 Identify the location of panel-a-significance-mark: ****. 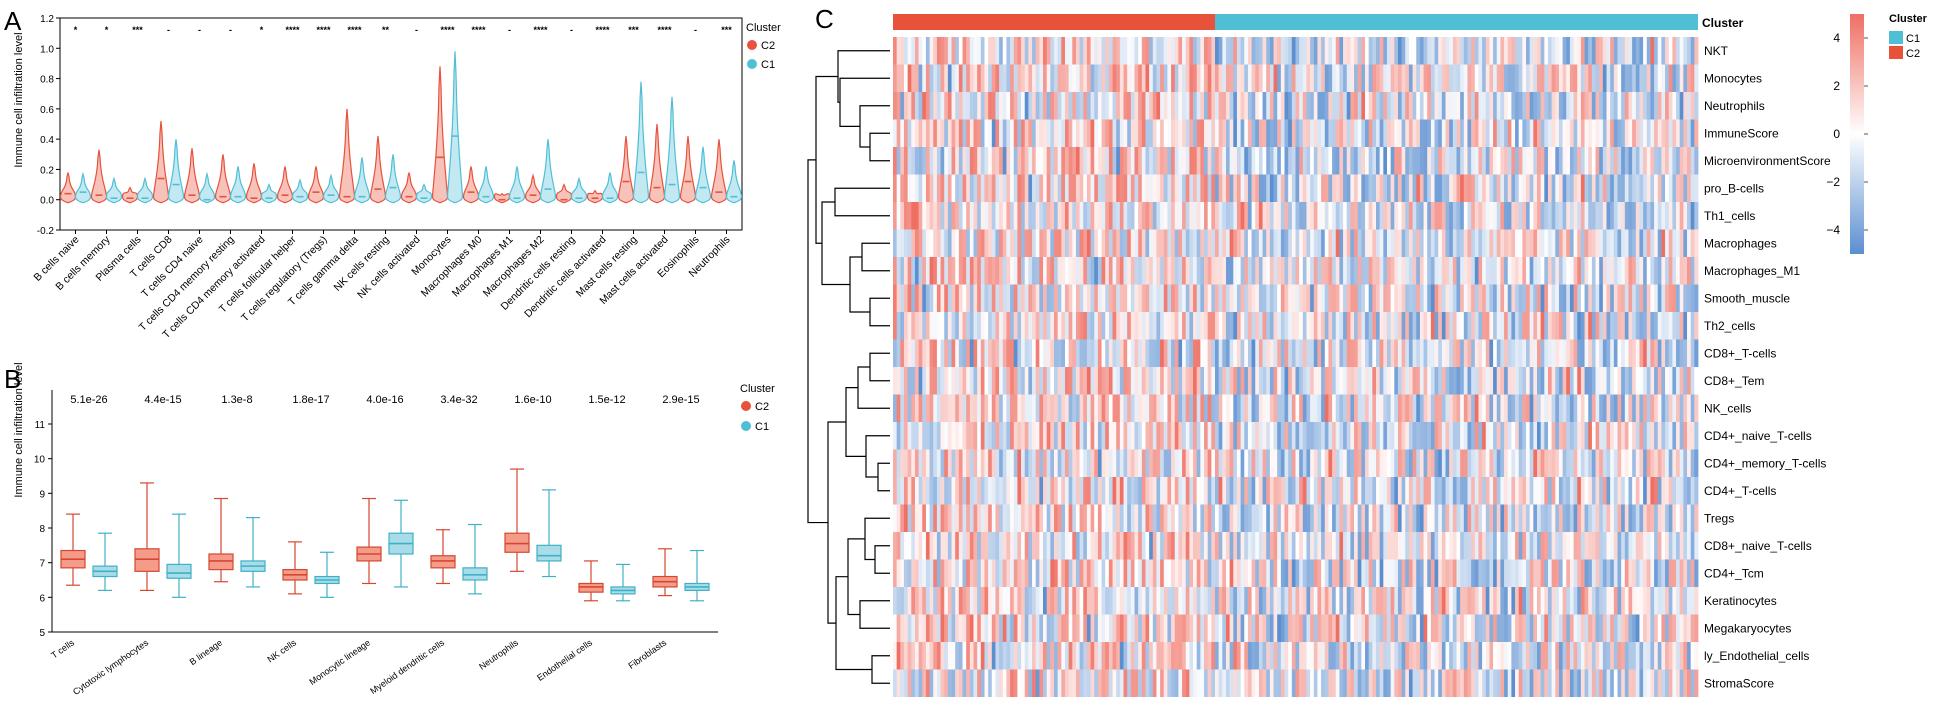
(447, 30).